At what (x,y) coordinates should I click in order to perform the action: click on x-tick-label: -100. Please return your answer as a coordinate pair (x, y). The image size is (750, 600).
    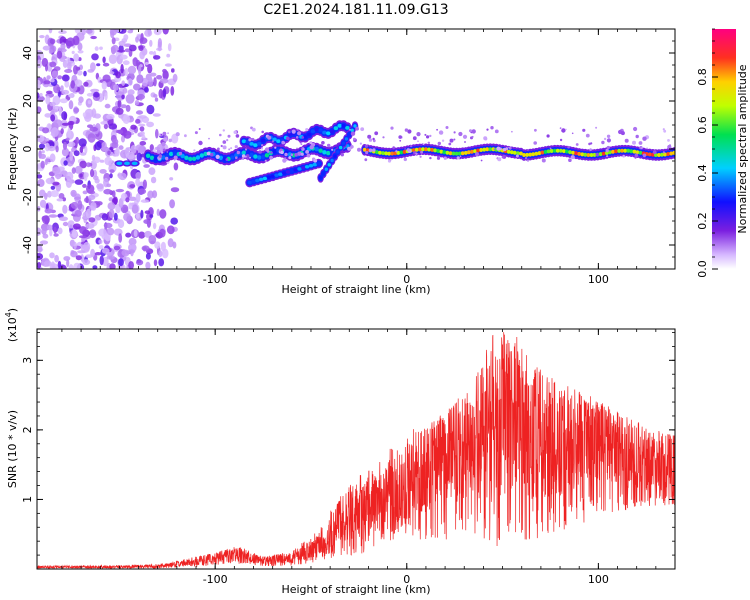
    Looking at the image, I should click on (215, 579).